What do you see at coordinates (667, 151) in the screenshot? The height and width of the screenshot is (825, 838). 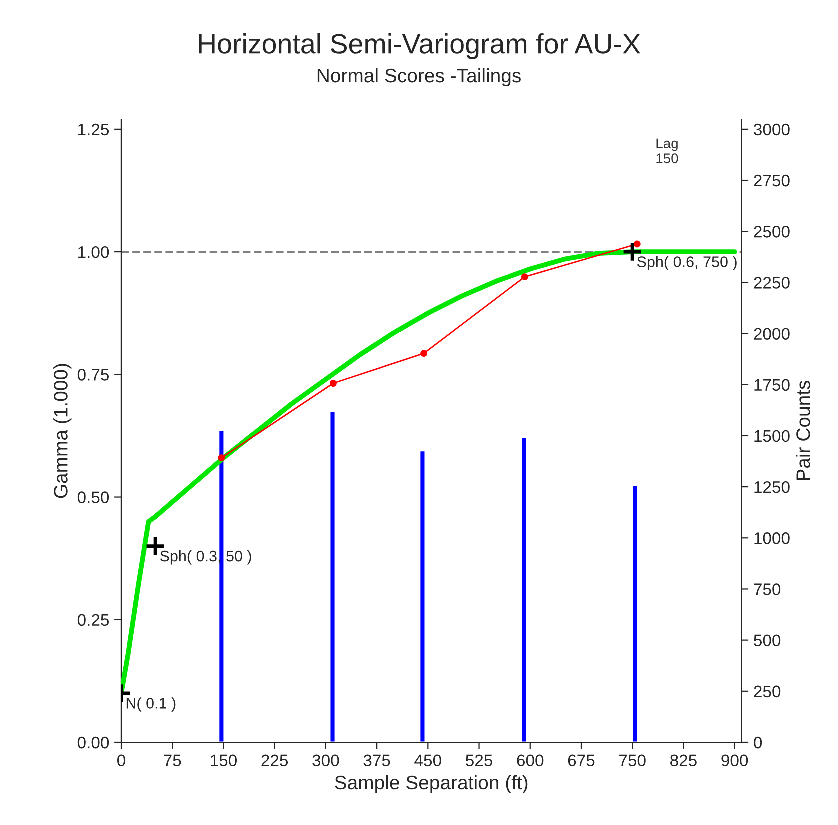 I see `annotation: Lag 150` at bounding box center [667, 151].